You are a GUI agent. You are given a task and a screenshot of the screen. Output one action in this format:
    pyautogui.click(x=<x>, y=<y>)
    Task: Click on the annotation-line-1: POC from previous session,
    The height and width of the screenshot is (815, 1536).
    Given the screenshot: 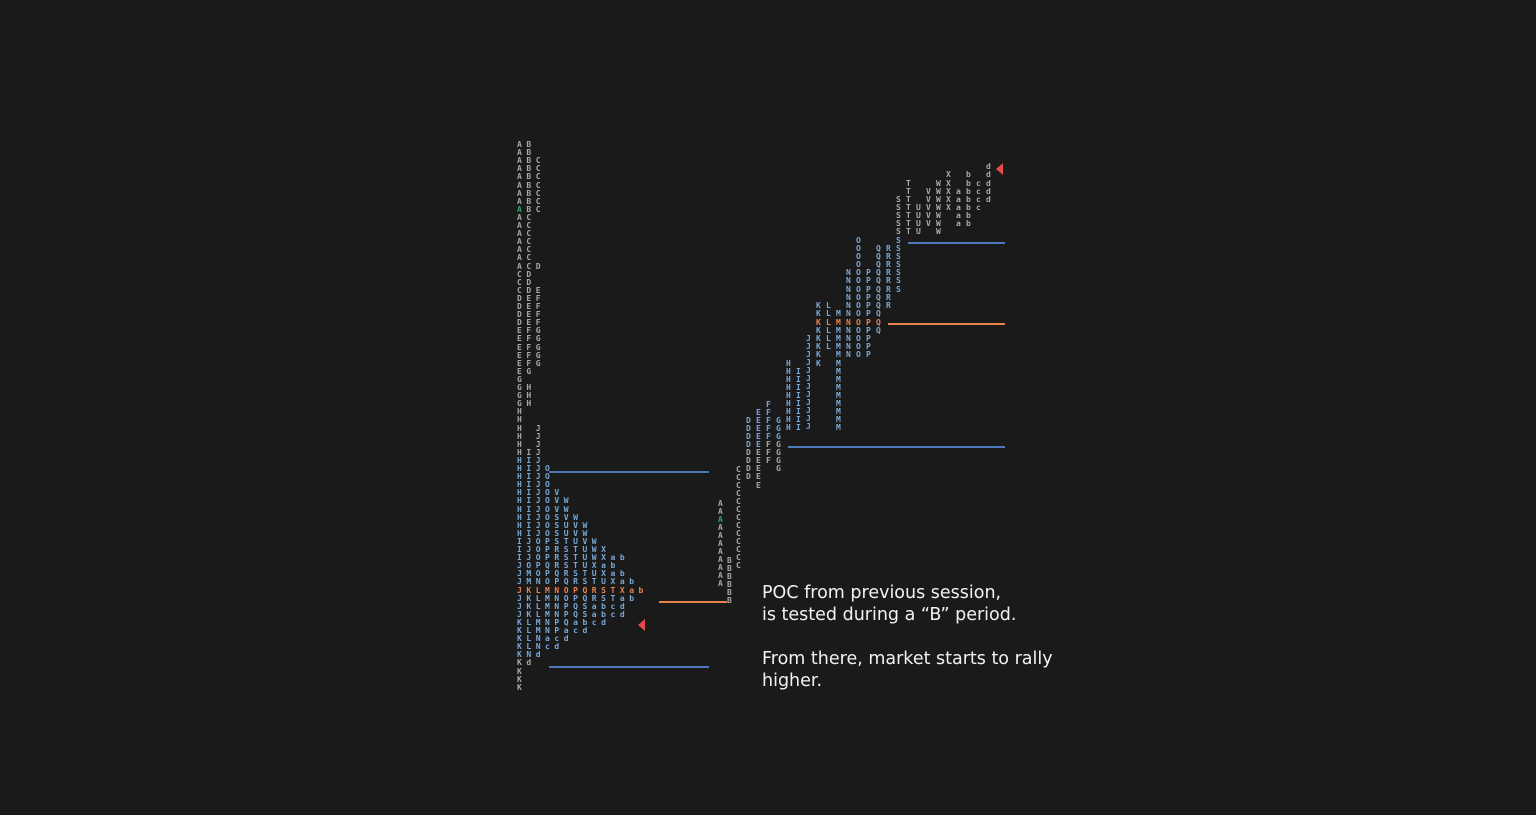 What is the action you would take?
    pyautogui.click(x=882, y=593)
    